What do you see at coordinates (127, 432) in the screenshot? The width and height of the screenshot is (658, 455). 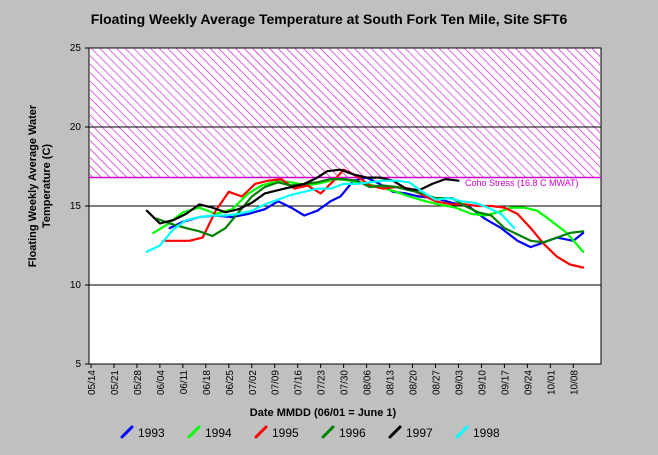 I see `legend-swatch-1993` at bounding box center [127, 432].